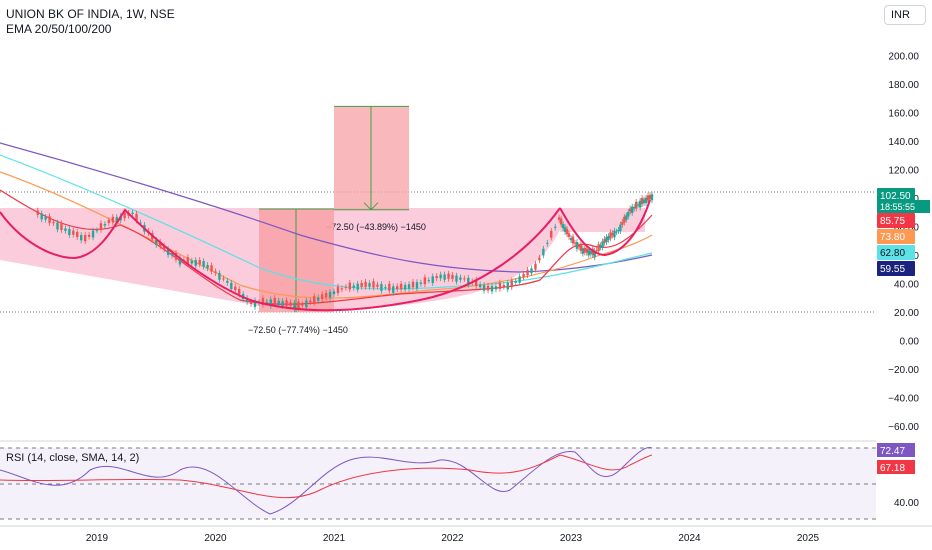 The width and height of the screenshot is (932, 550). I want to click on ema200-label-box, so click(896, 268).